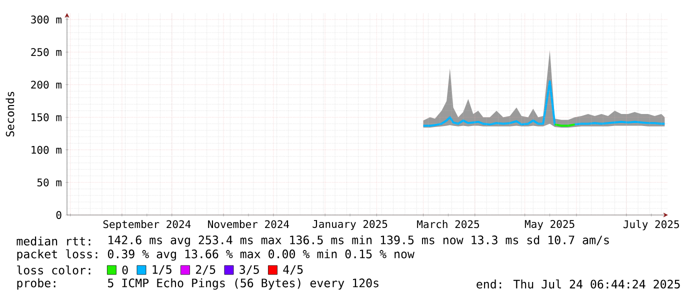 Image resolution: width=697 pixels, height=297 pixels. Describe the element at coordinates (448, 224) in the screenshot. I see `x-tick-label: March 2025` at that location.